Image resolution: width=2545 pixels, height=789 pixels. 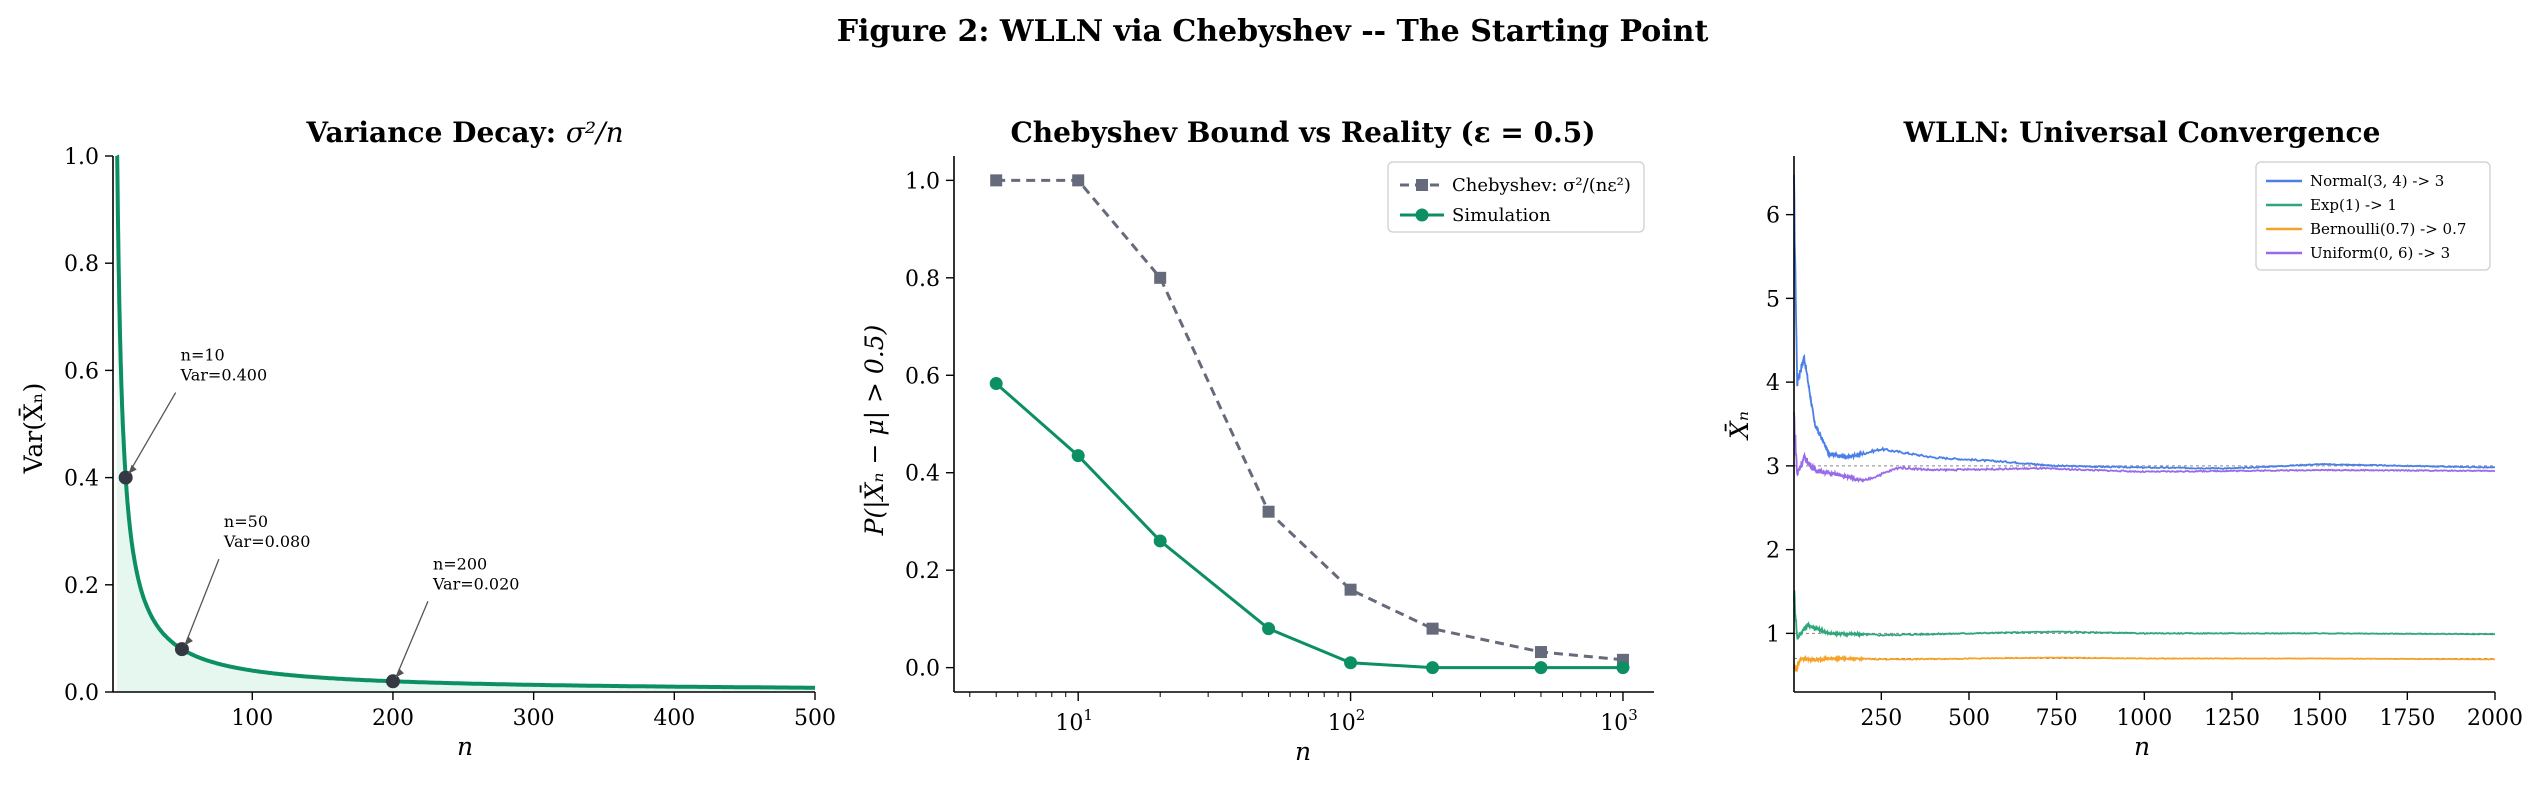 I want to click on legend-label: Simulation, so click(x=1501, y=215).